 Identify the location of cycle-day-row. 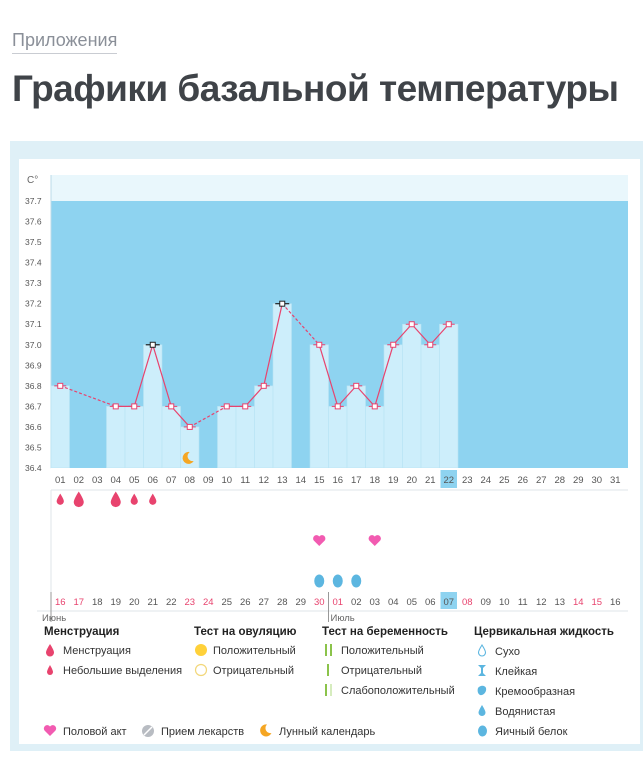
(339, 479).